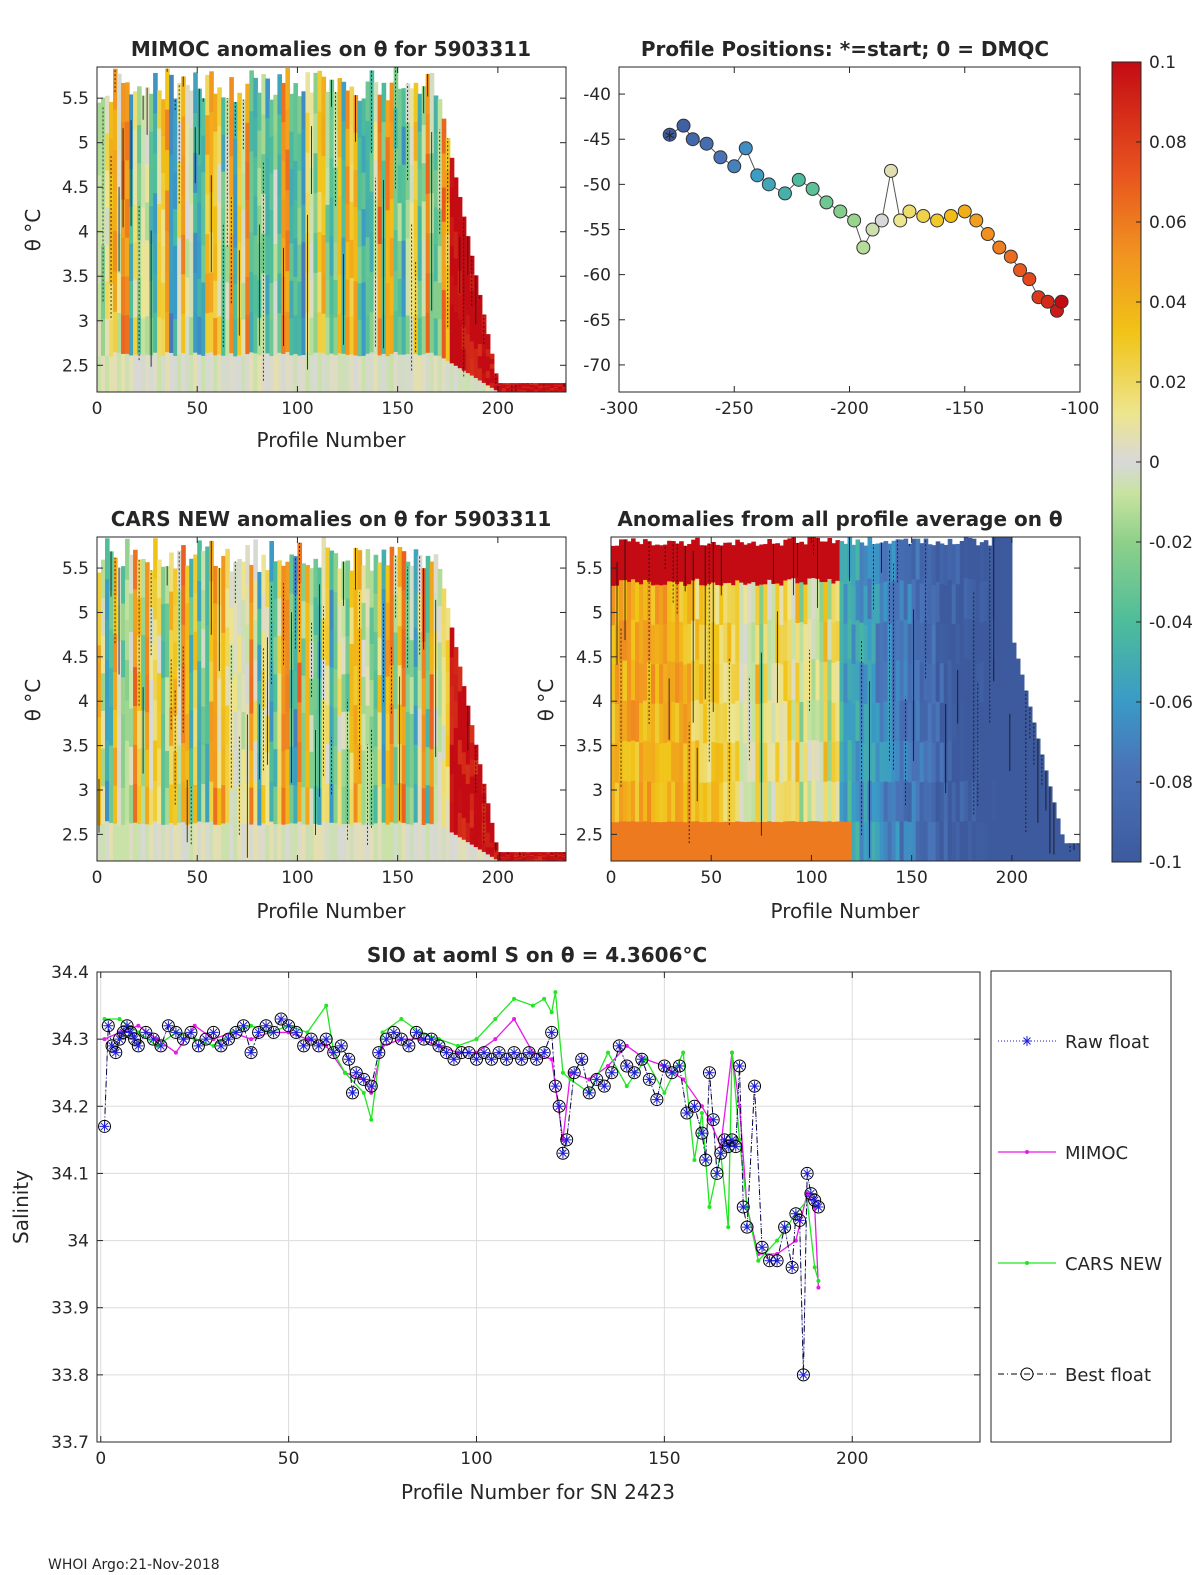 The height and width of the screenshot is (1575, 1200). Describe the element at coordinates (1168, 383) in the screenshot. I see `colorbar-tick-label: 0.02` at that location.